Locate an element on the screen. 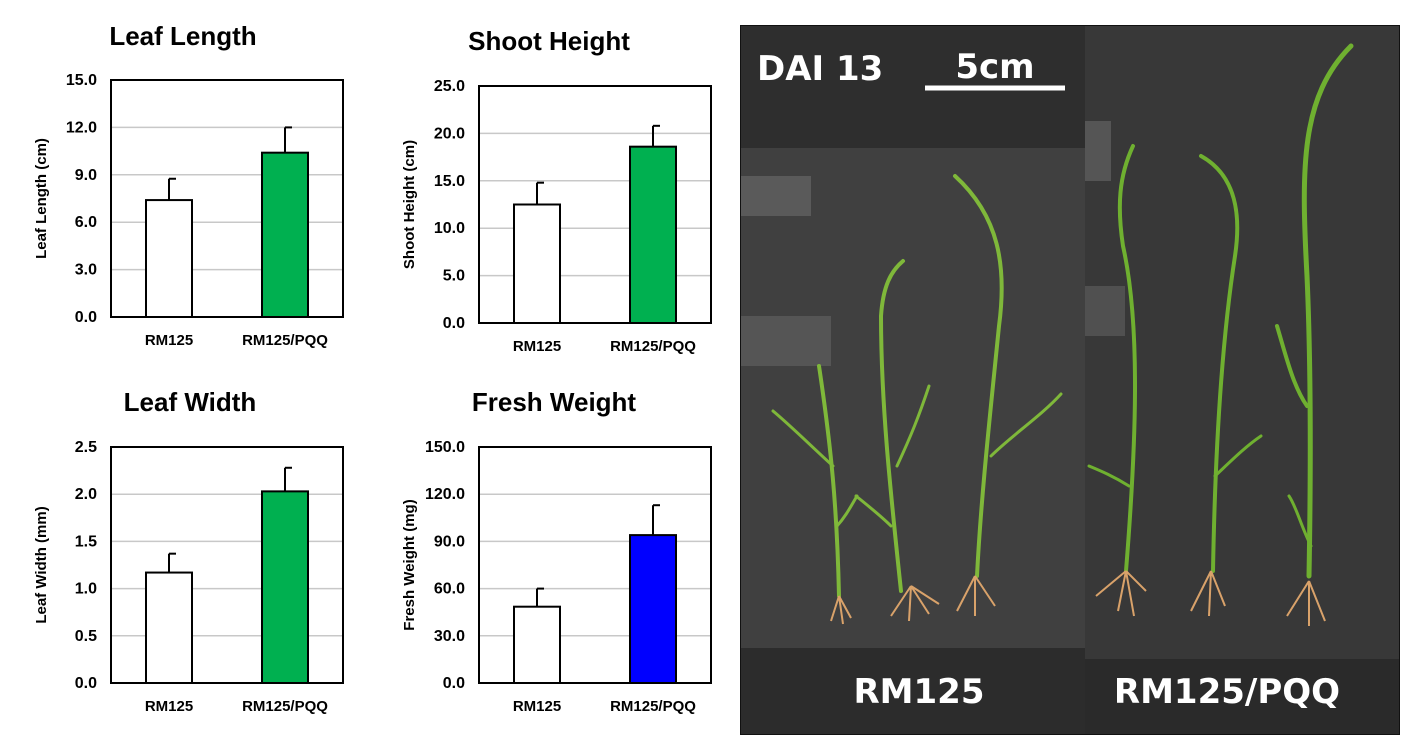  y-tick-label: 25.0 is located at coordinates (449, 86).